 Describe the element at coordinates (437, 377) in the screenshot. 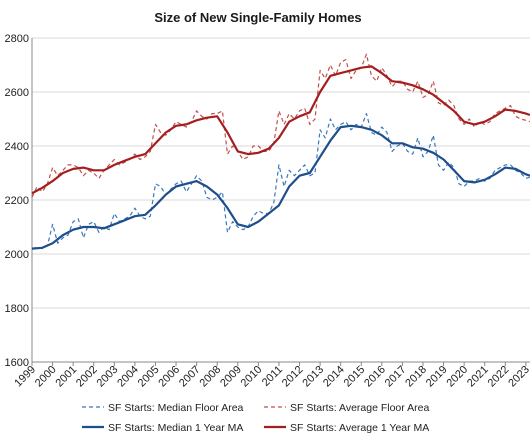

I see `x-tick-label: 2019` at that location.